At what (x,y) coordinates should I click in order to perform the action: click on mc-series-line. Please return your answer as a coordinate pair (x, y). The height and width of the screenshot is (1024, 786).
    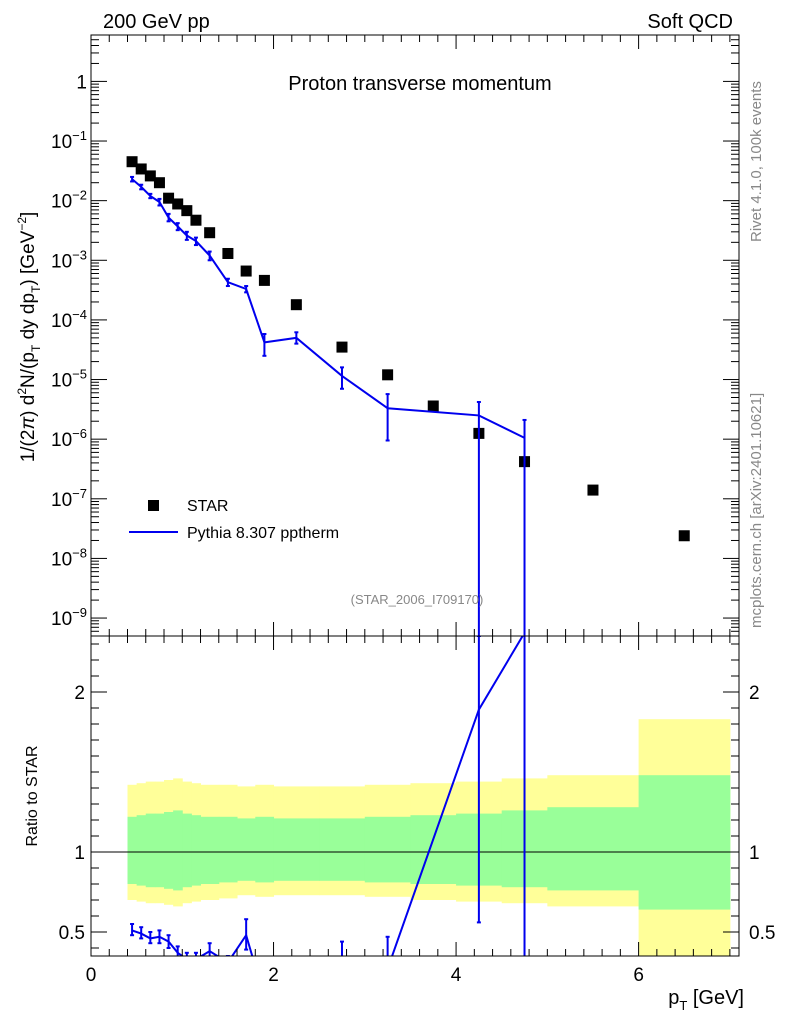
    Looking at the image, I should click on (328, 308).